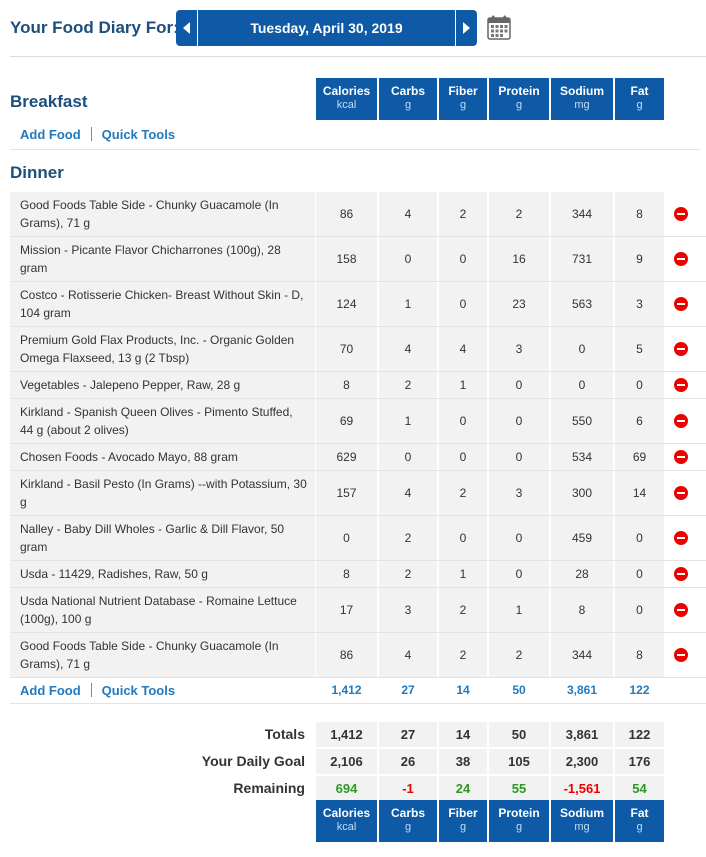 This screenshot has height=857, width=706. What do you see at coordinates (408, 574) in the screenshot?
I see `food-carbs-value: 2` at bounding box center [408, 574].